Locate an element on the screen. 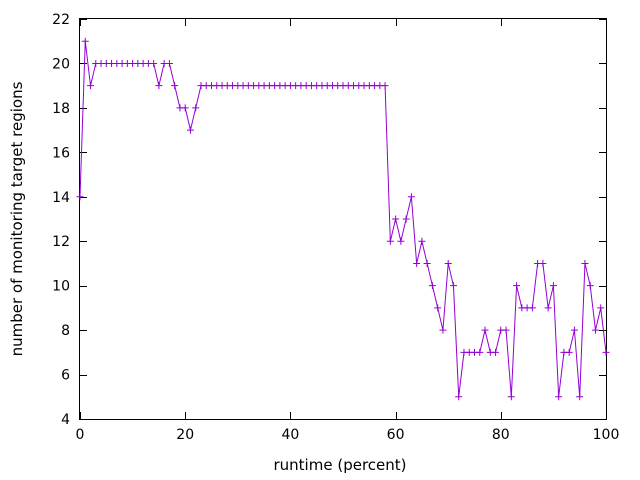  y-tick-label: 14 is located at coordinates (61, 198).